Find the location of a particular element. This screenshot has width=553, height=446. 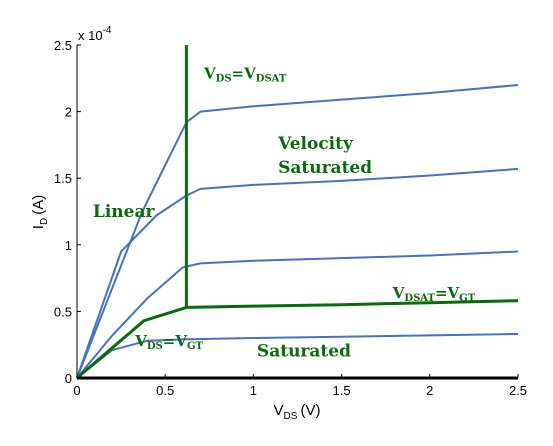

y-tick-label: 0.5 is located at coordinates (63, 311).